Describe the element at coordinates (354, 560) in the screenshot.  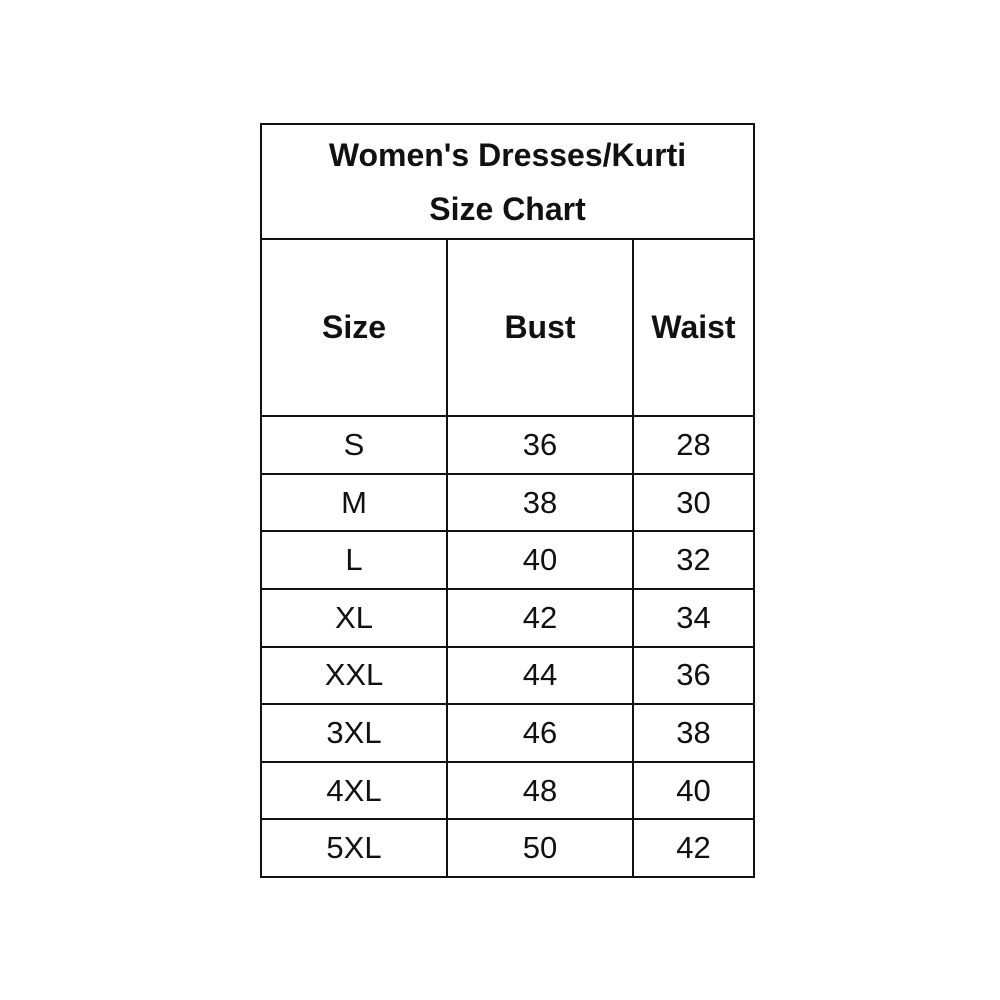
I see `size-cell: L` at that location.